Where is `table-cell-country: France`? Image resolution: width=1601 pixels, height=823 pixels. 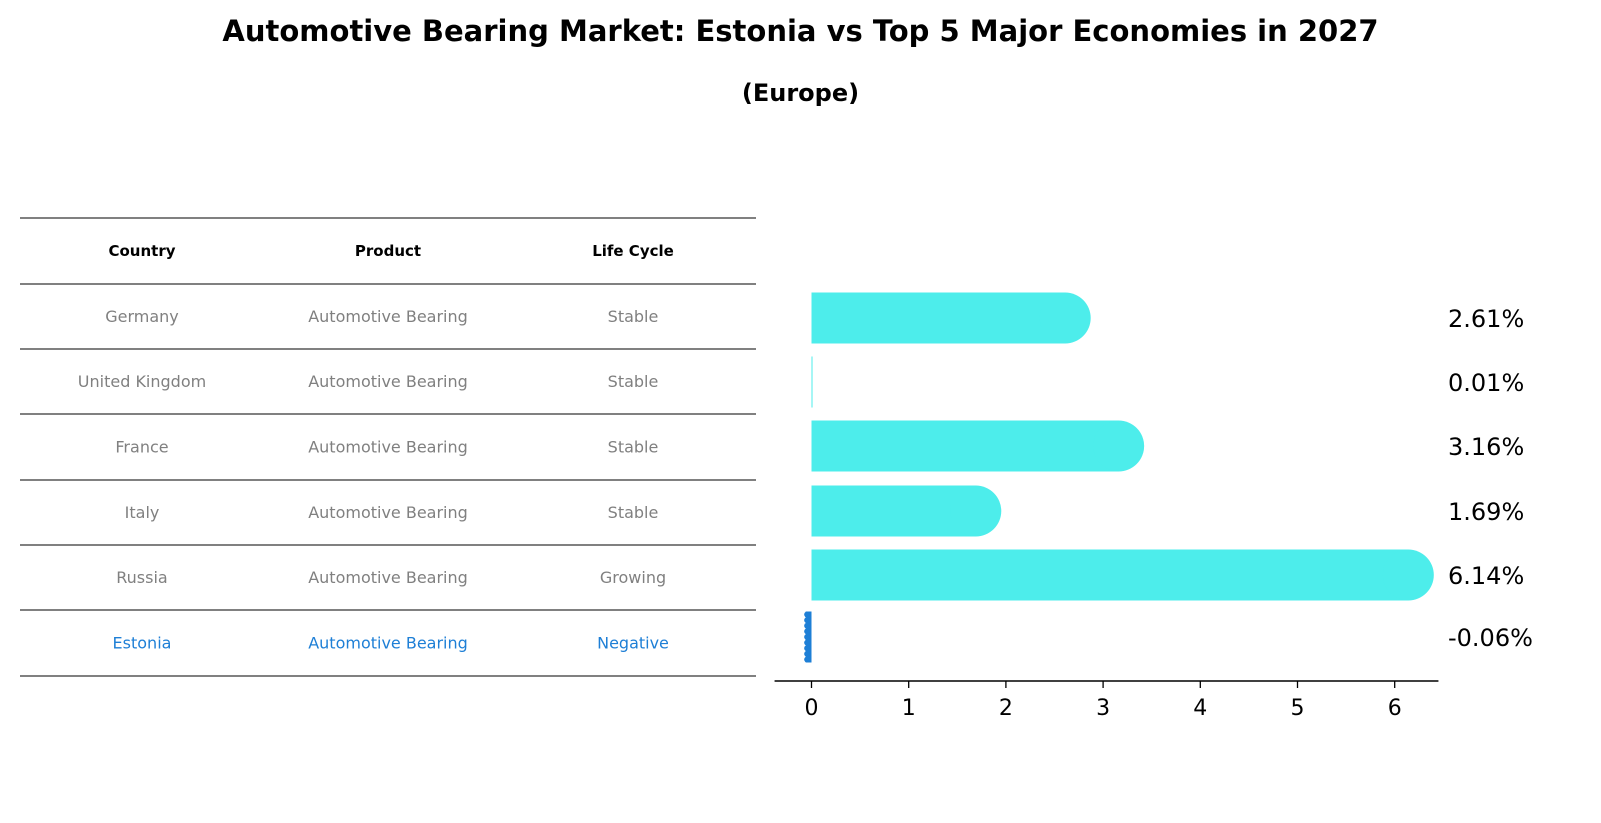 table-cell-country: France is located at coordinates (141, 447).